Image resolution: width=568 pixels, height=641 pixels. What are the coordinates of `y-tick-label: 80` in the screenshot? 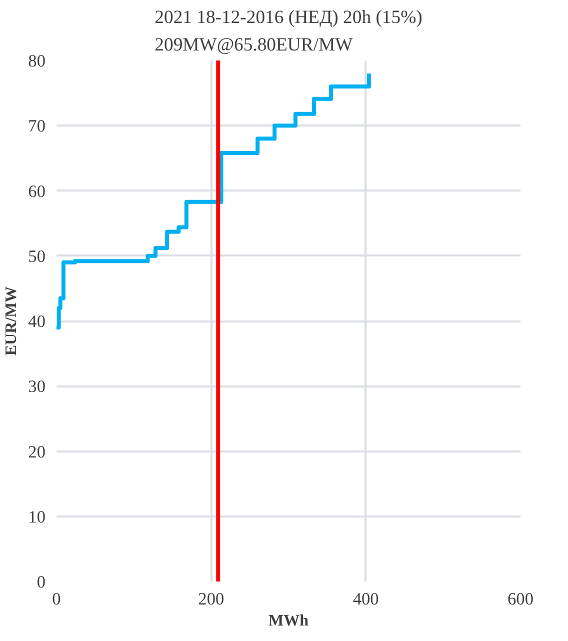 It's located at (37, 61).